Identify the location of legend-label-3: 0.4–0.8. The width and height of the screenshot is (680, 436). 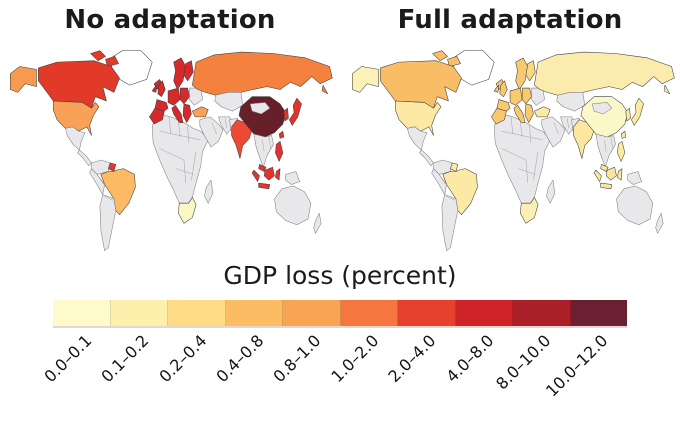
(240, 359).